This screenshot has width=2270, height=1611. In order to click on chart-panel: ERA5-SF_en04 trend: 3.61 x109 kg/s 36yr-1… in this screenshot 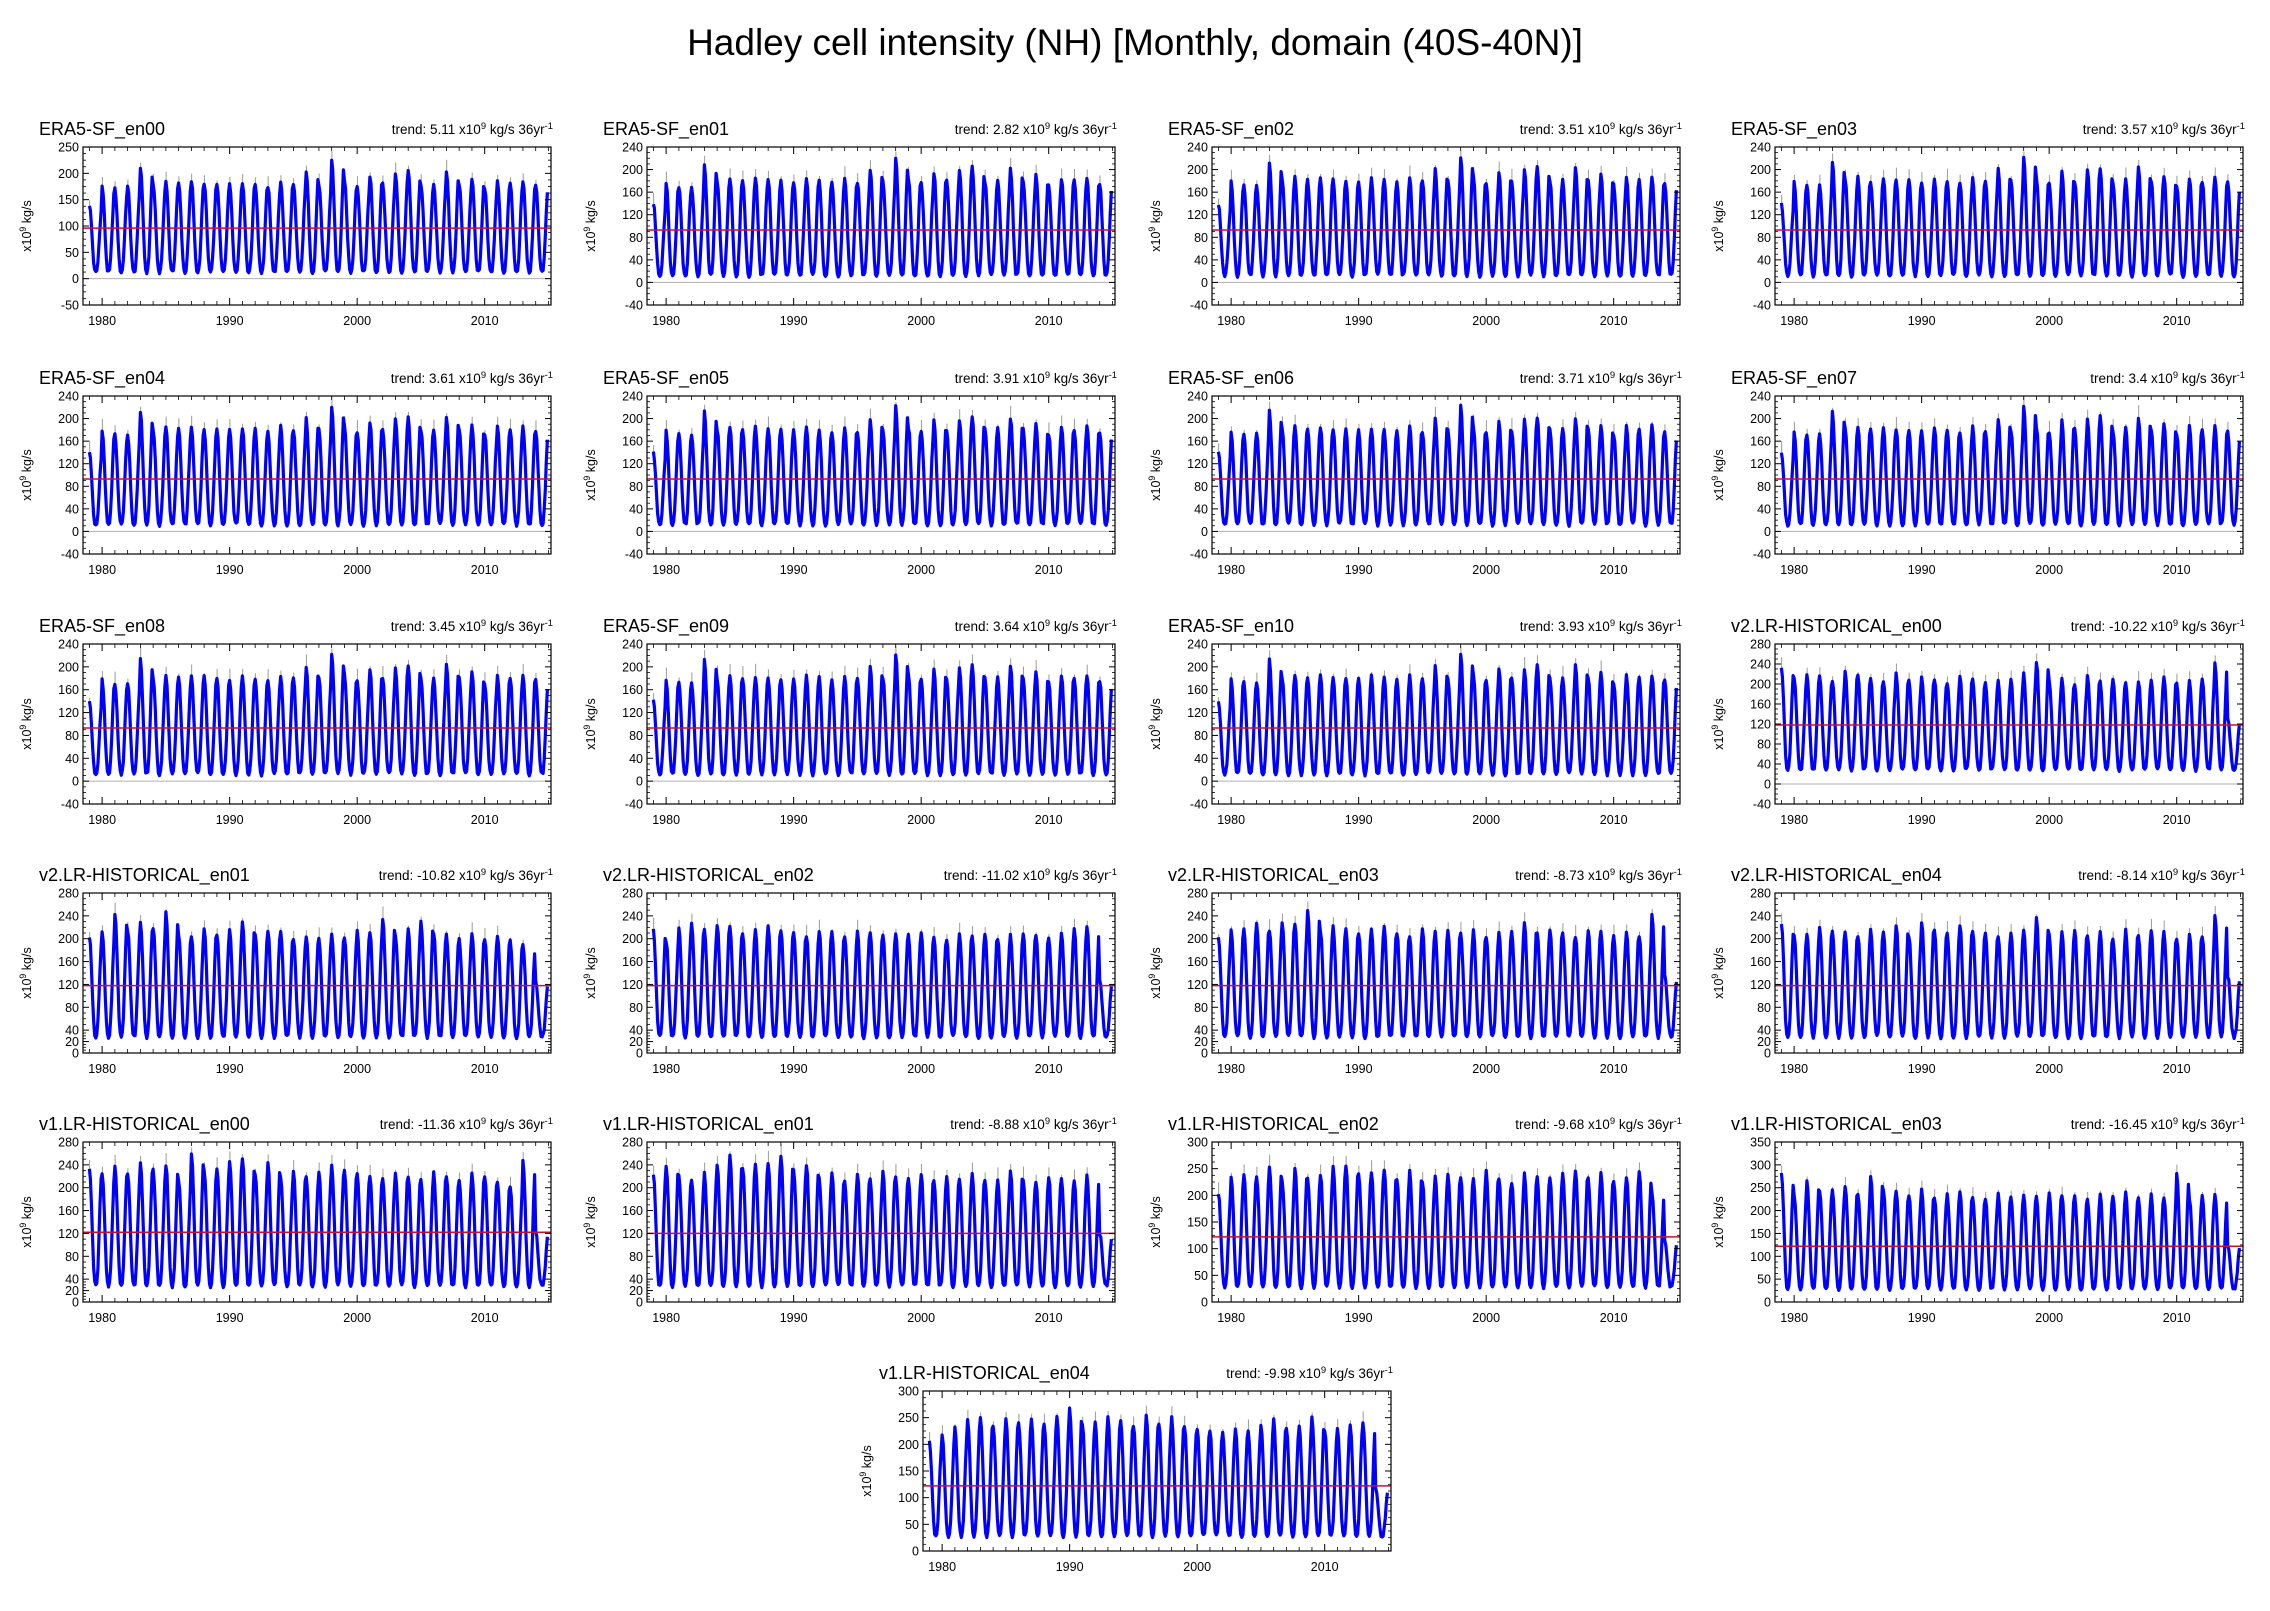, I will do `click(285, 472)`.